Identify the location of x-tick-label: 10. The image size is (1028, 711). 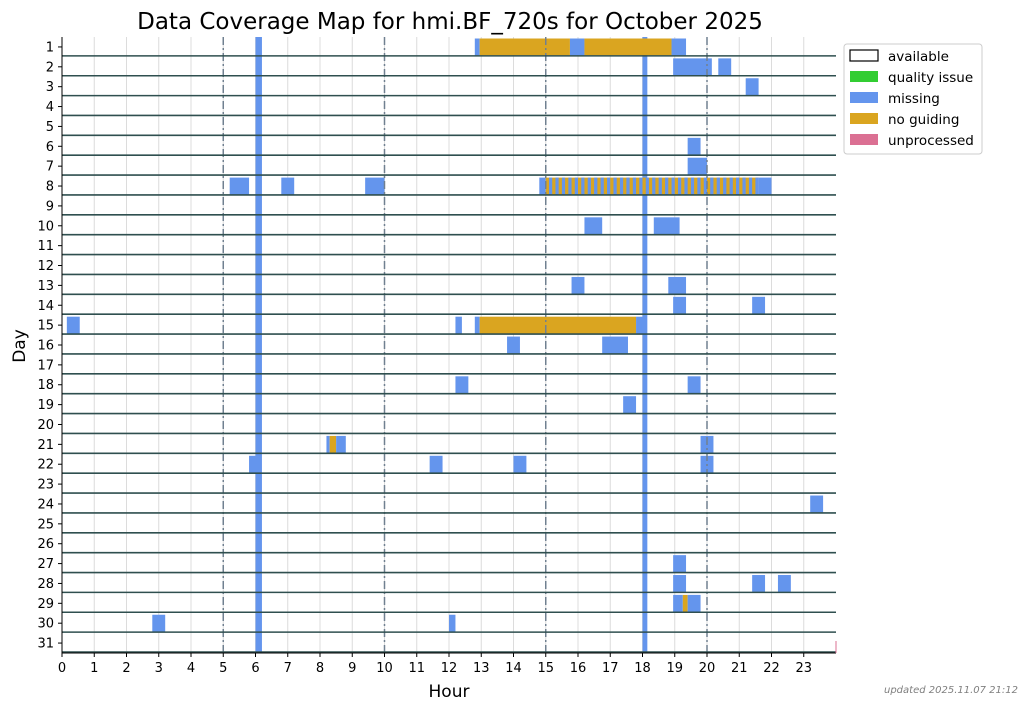
(384, 668).